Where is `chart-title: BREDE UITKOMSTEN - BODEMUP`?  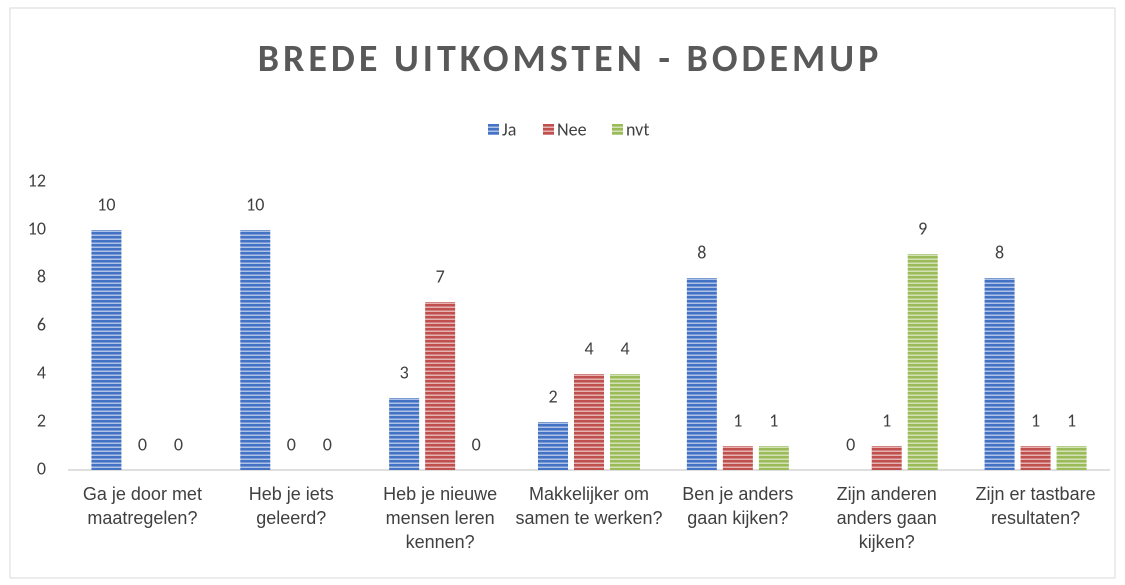
chart-title: BREDE UITKOMSTEN - BODEMUP is located at coordinates (570, 59).